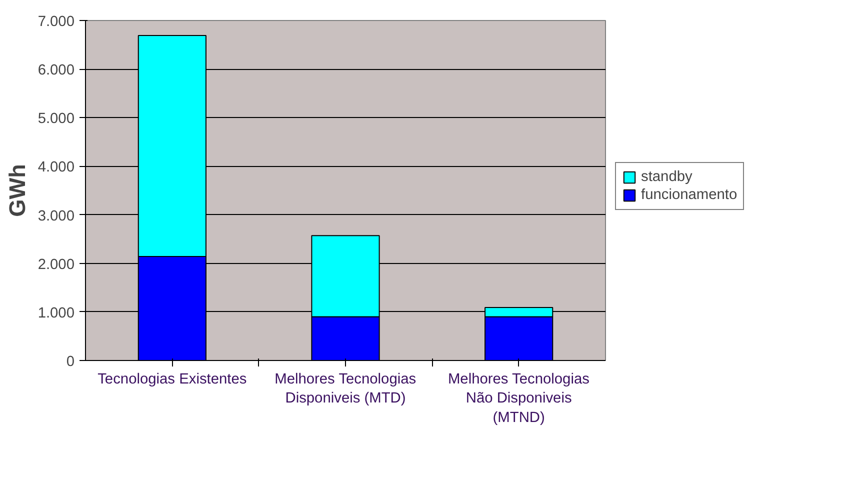  What do you see at coordinates (56, 119) in the screenshot?
I see `y-tick-label: 5.000` at bounding box center [56, 119].